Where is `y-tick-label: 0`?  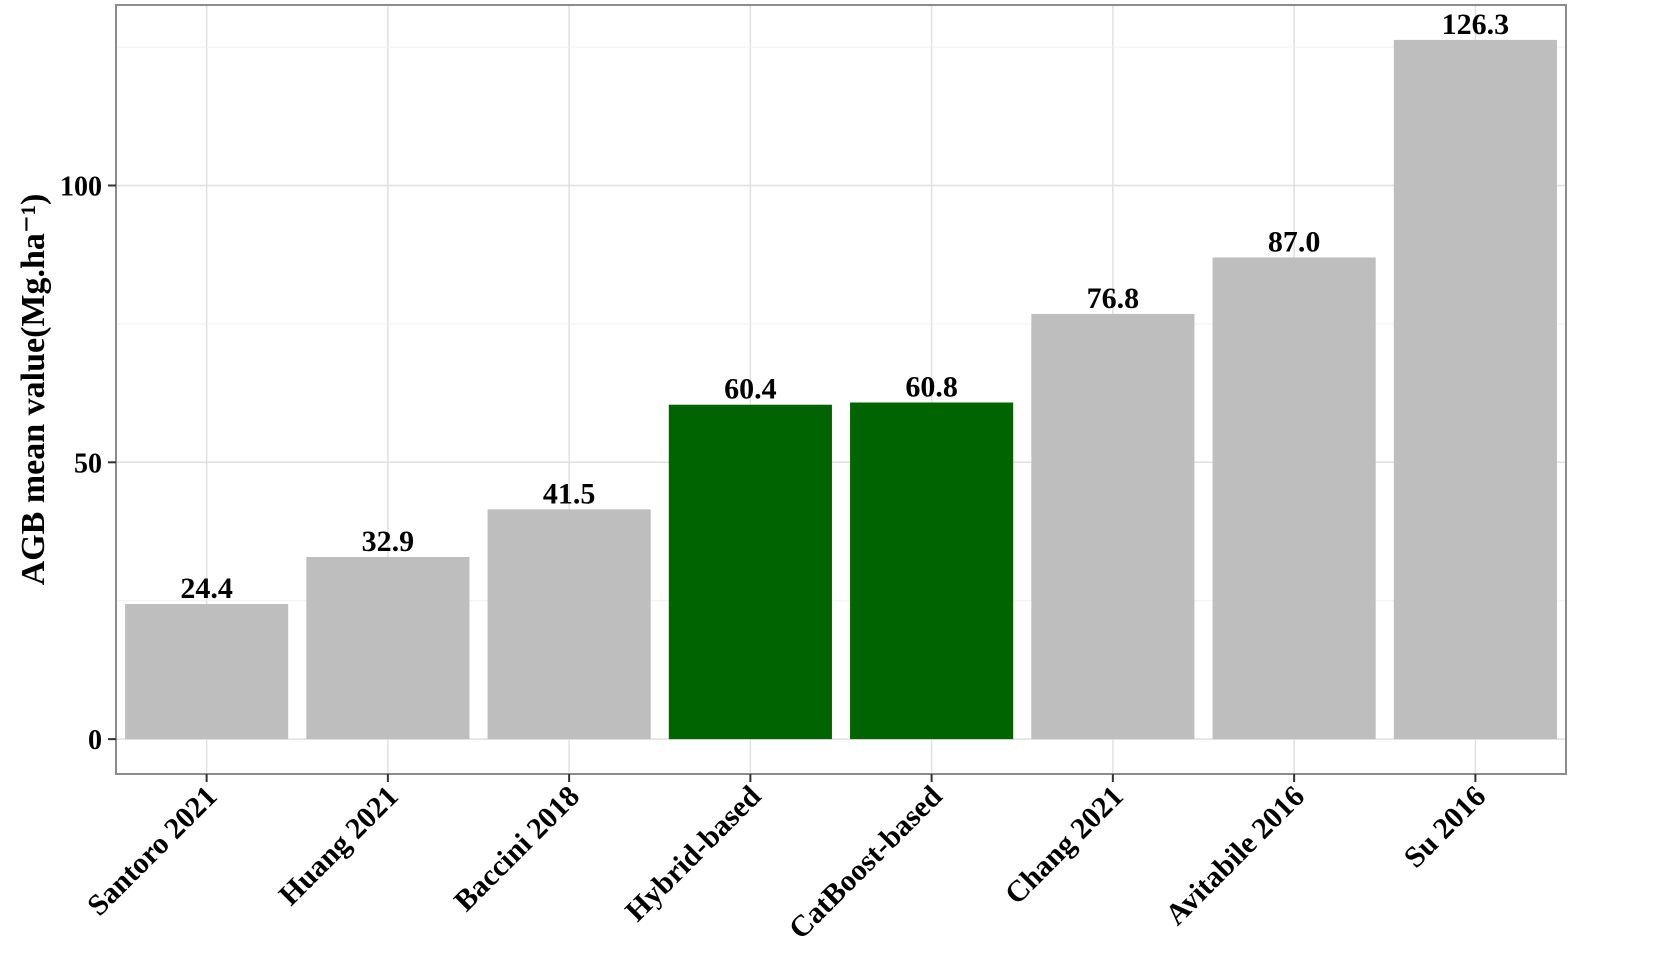 y-tick-label: 0 is located at coordinates (95, 740).